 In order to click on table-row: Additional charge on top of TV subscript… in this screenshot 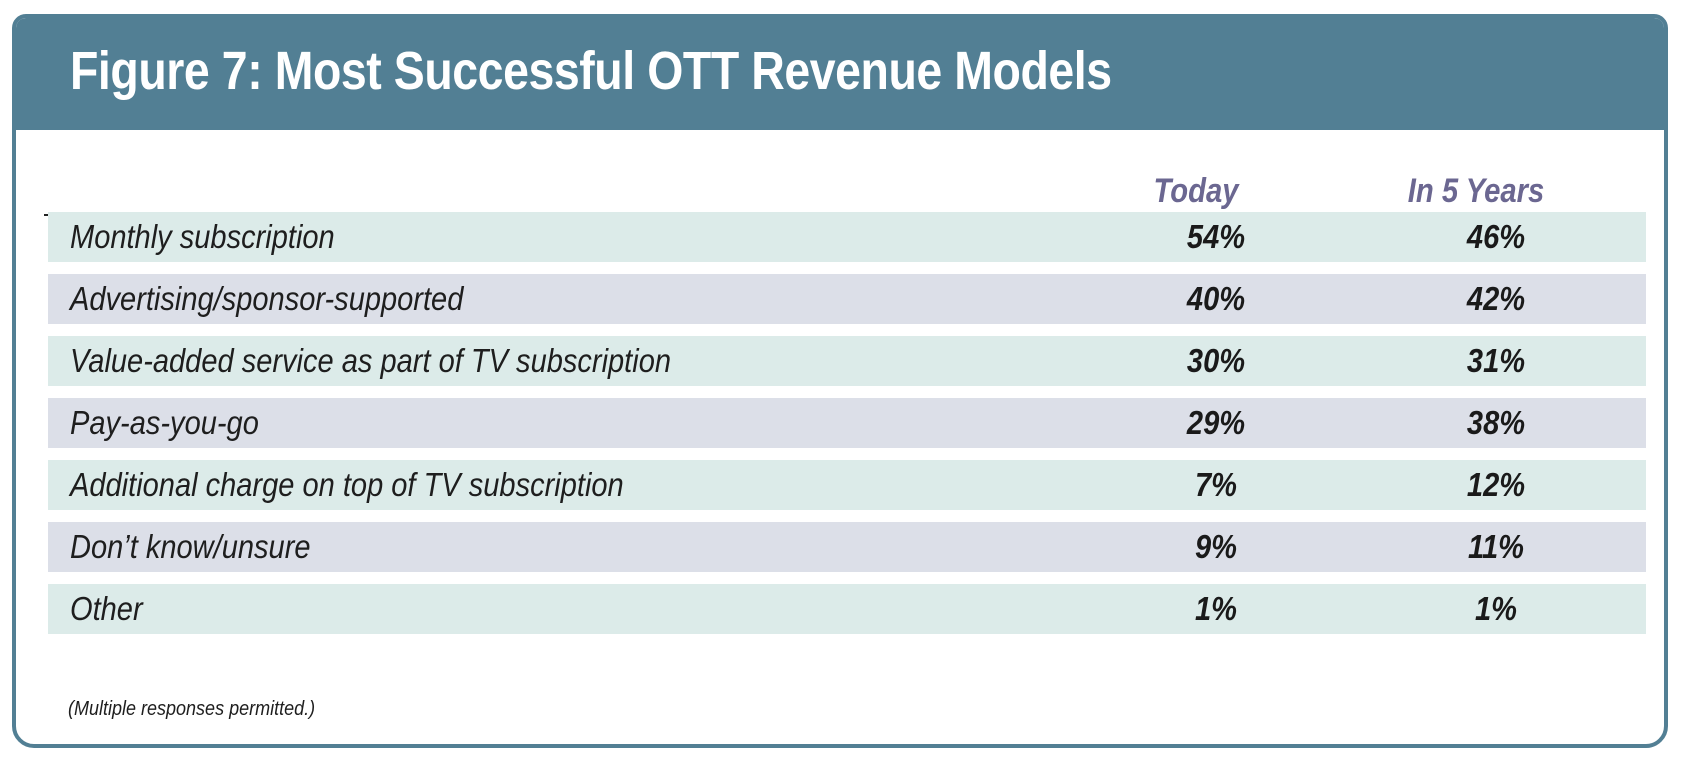, I will do `click(847, 485)`.